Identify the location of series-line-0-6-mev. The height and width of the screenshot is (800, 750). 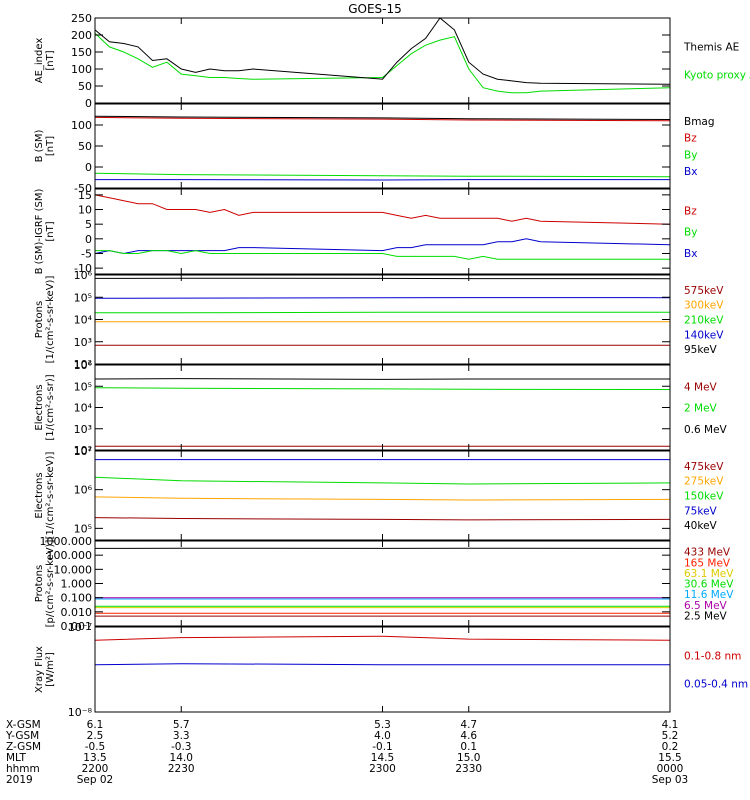
(382, 379).